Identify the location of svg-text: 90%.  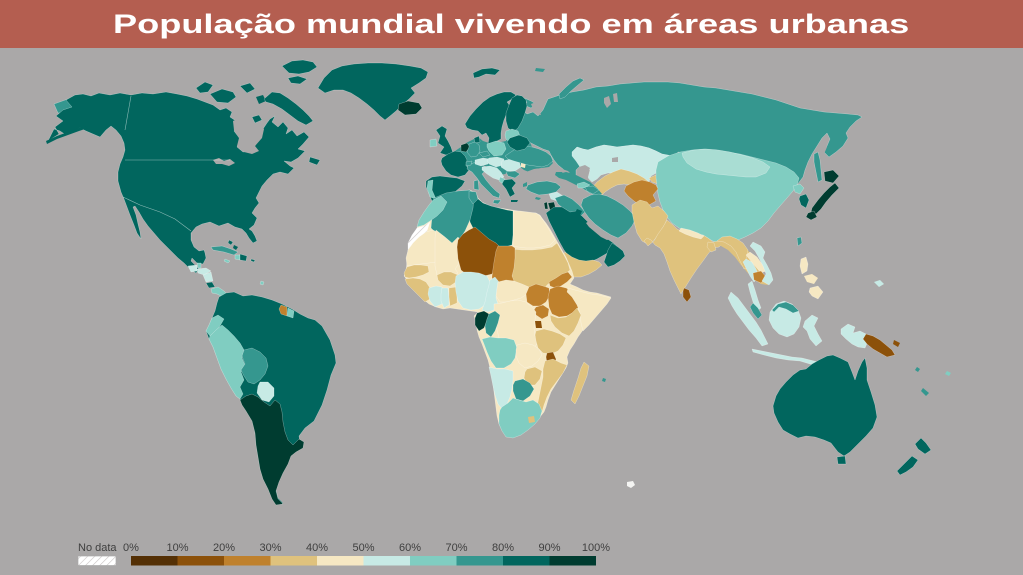
(549, 548).